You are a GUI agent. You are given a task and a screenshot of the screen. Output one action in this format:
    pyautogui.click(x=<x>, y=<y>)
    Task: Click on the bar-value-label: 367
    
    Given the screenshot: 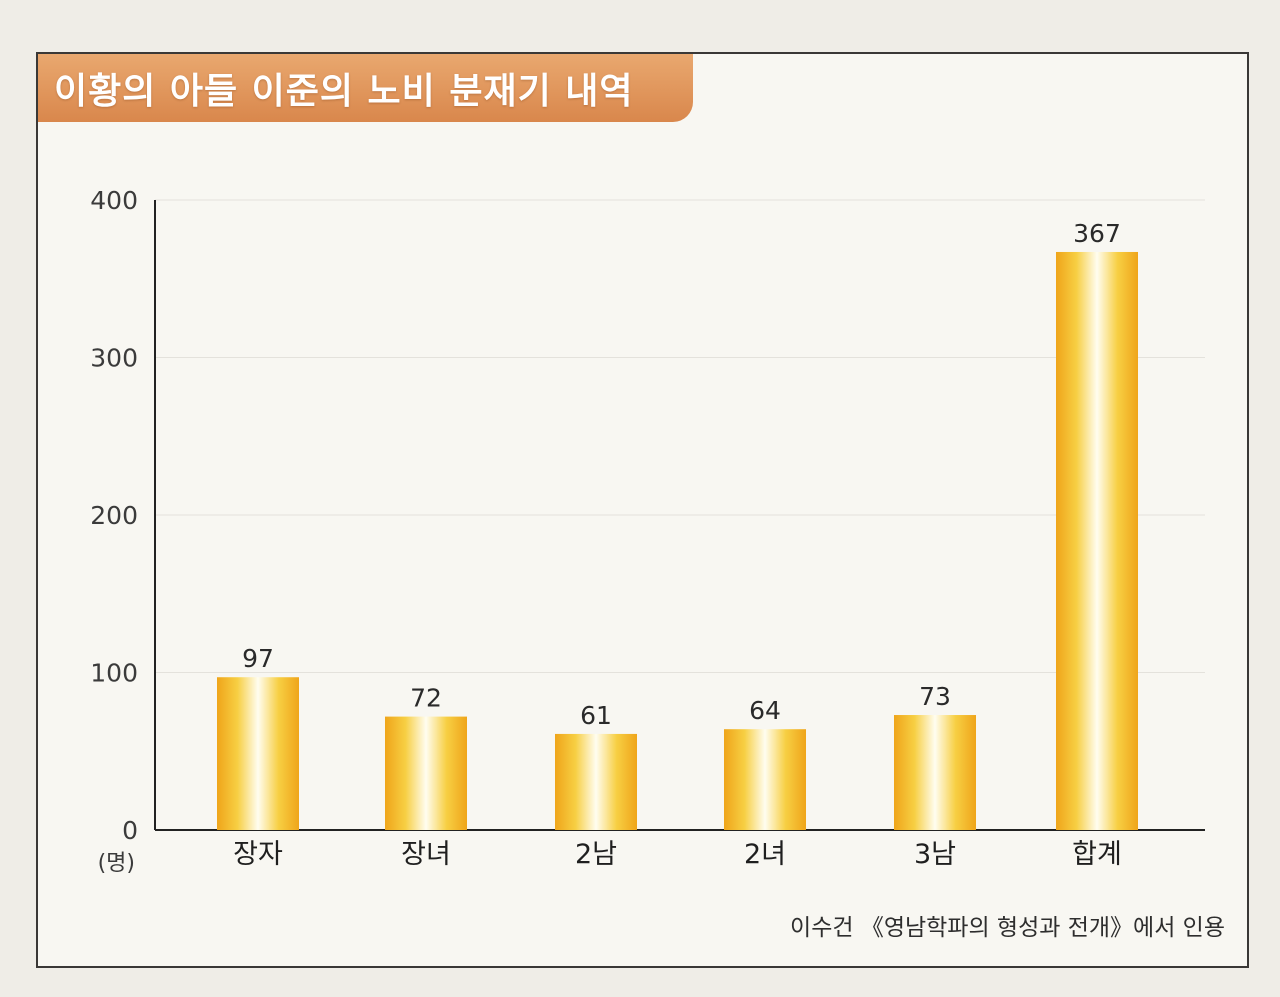 What is the action you would take?
    pyautogui.click(x=1097, y=233)
    